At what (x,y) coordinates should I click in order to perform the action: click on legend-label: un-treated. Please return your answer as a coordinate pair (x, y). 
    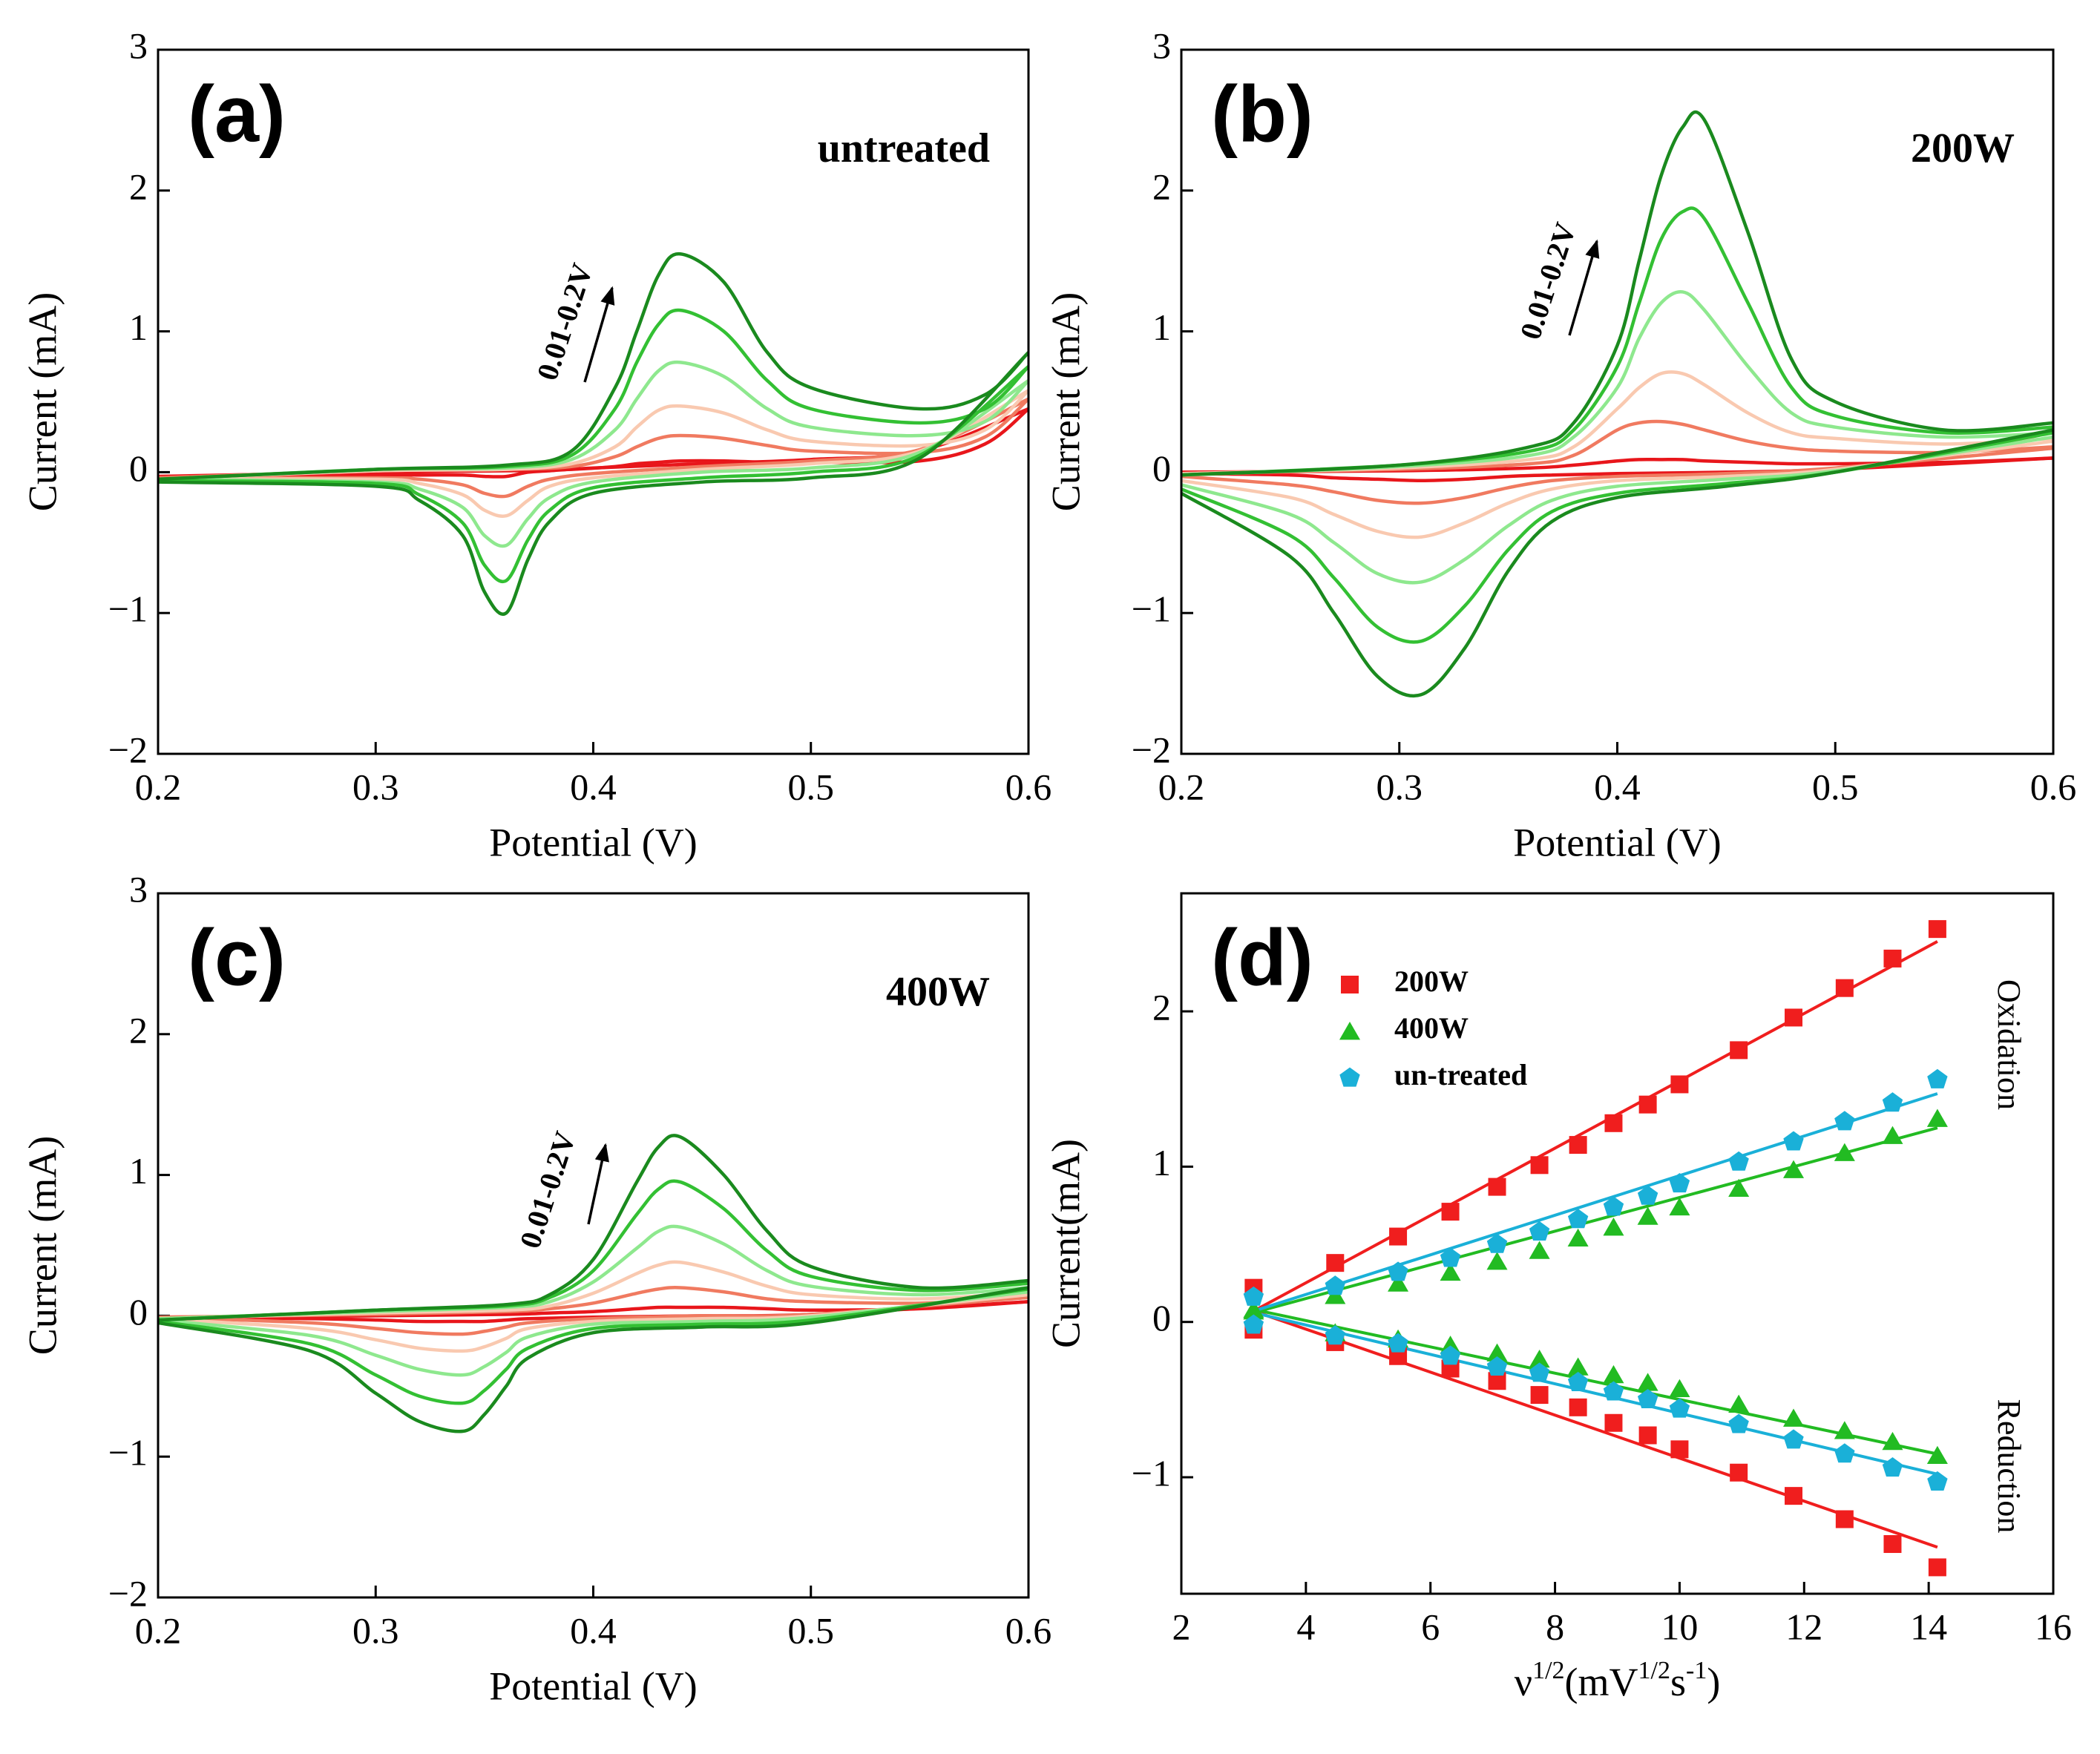
    Looking at the image, I should click on (1461, 1074).